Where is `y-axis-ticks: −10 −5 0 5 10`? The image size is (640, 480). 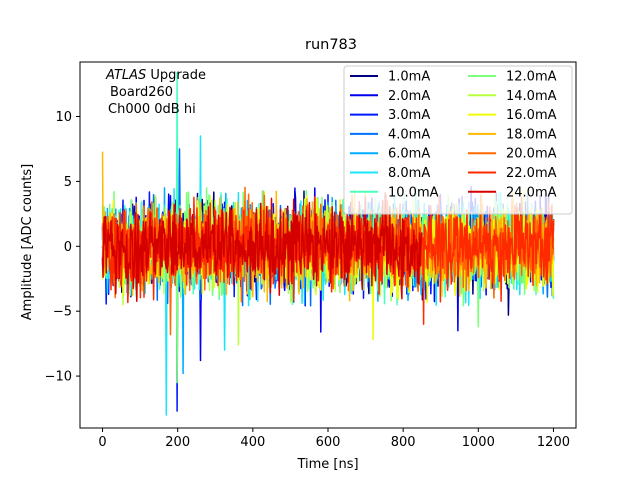
y-axis-ticks: −10 −5 0 5 10 is located at coordinates (62, 247).